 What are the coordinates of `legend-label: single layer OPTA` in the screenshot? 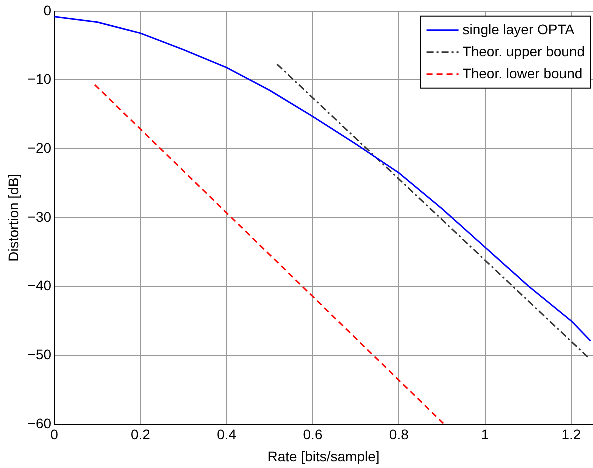 It's located at (519, 29).